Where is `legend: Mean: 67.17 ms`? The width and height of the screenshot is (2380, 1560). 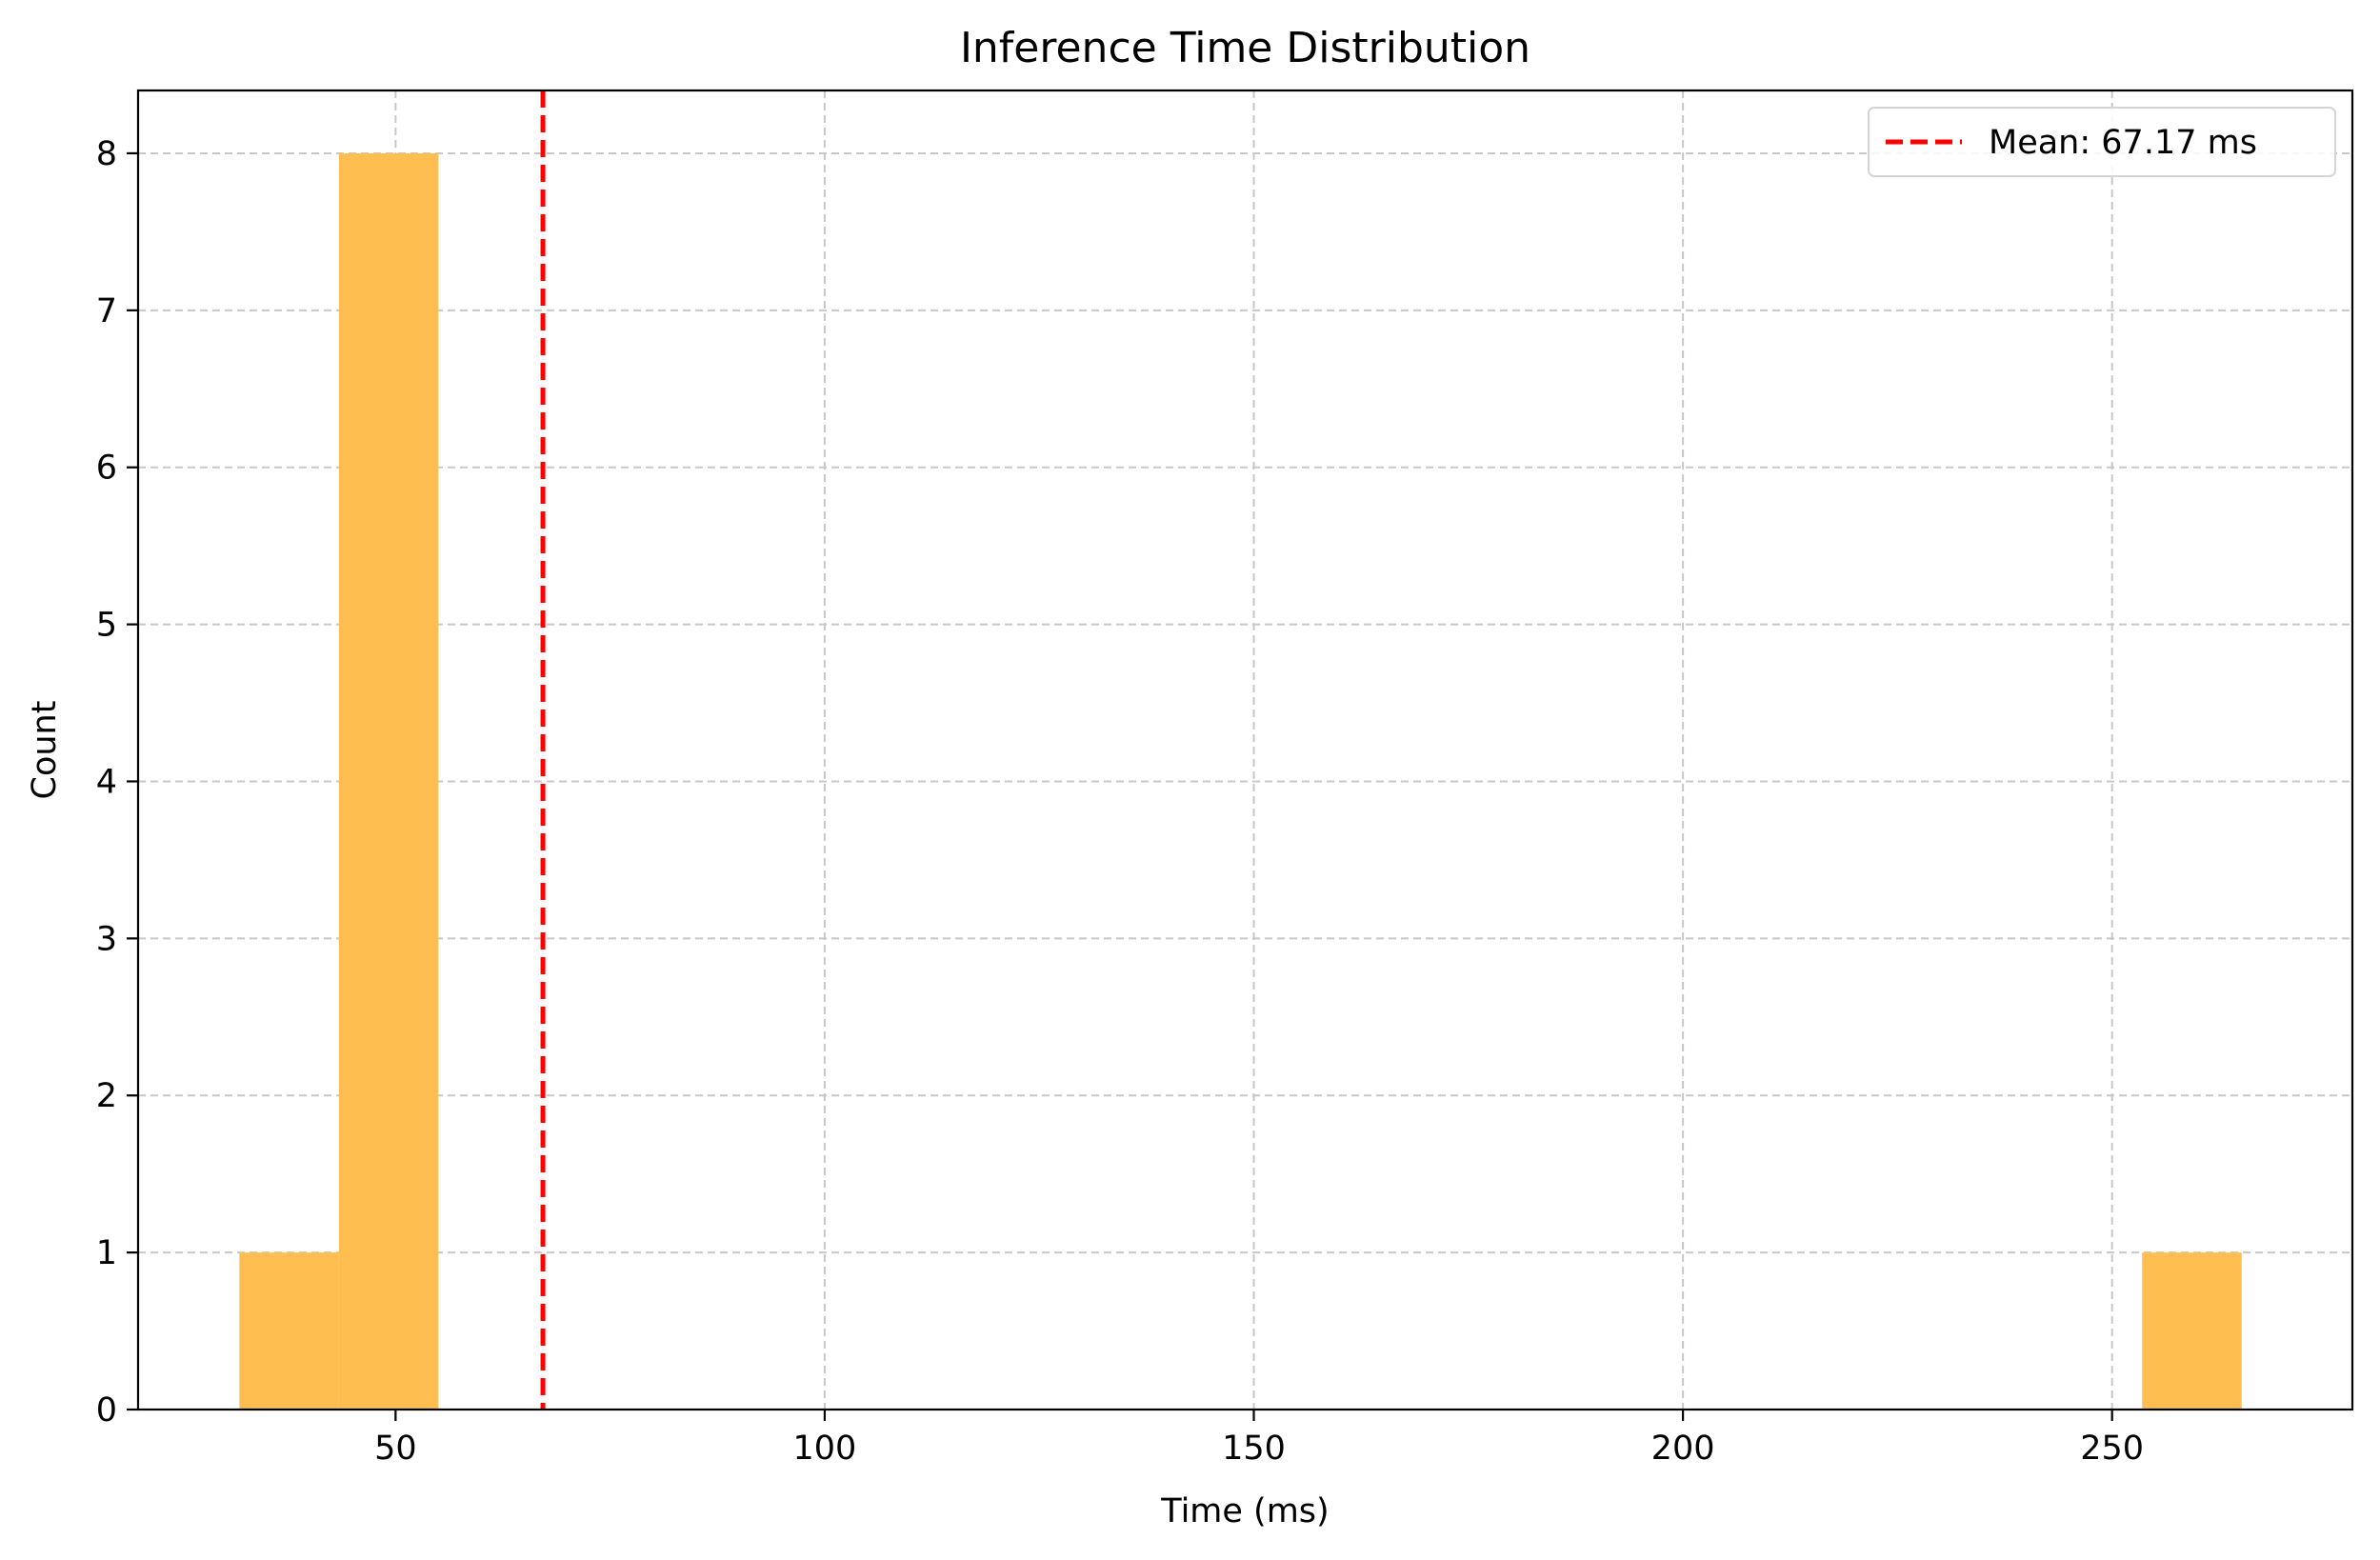
legend: Mean: 67.17 ms is located at coordinates (2102, 142).